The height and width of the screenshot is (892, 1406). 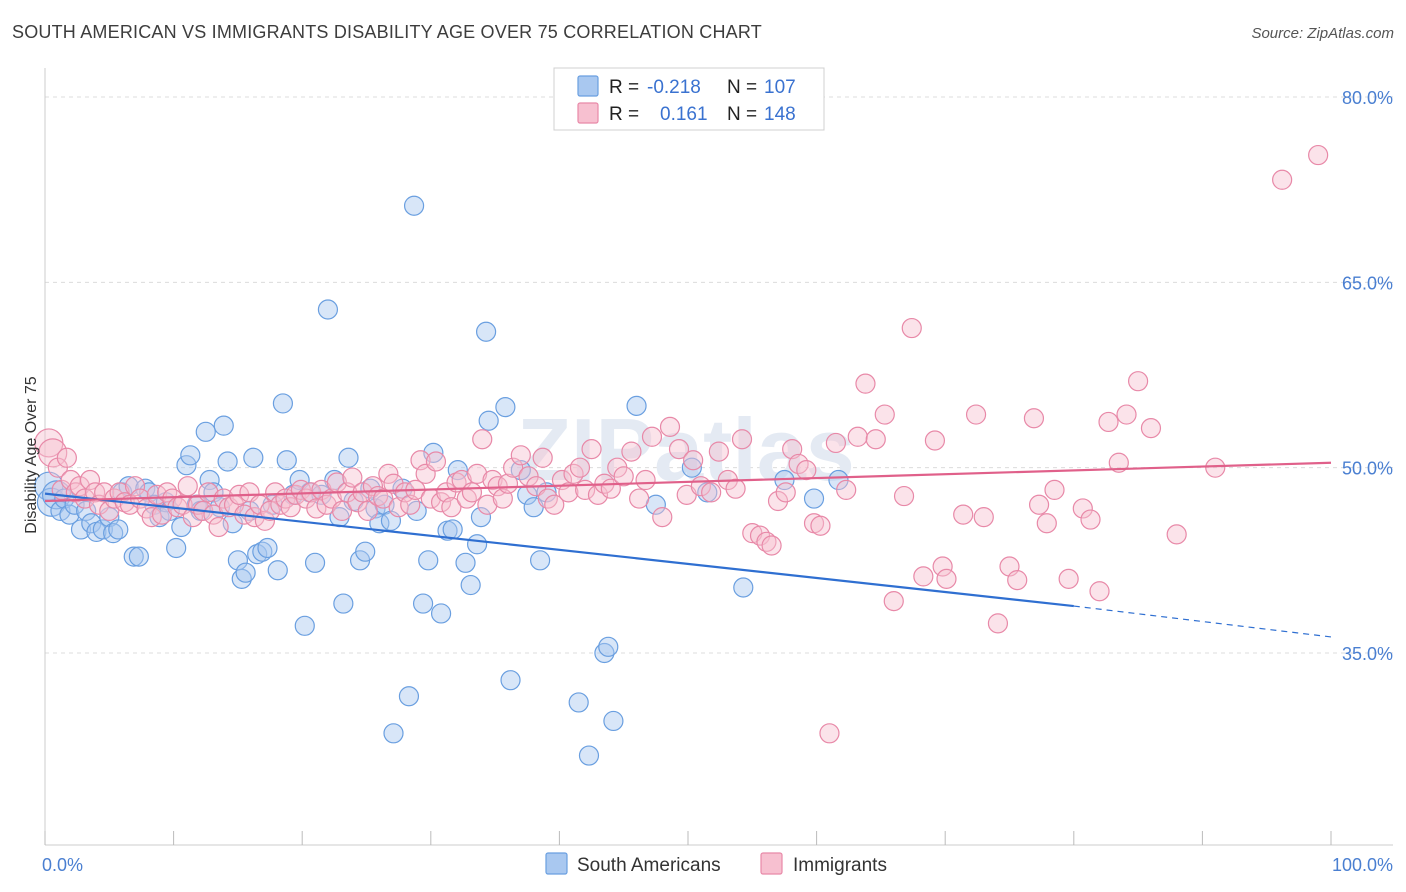 What do you see at coordinates (62, 865) in the screenshot?
I see `x-tick-label: 0.0%` at bounding box center [62, 865].